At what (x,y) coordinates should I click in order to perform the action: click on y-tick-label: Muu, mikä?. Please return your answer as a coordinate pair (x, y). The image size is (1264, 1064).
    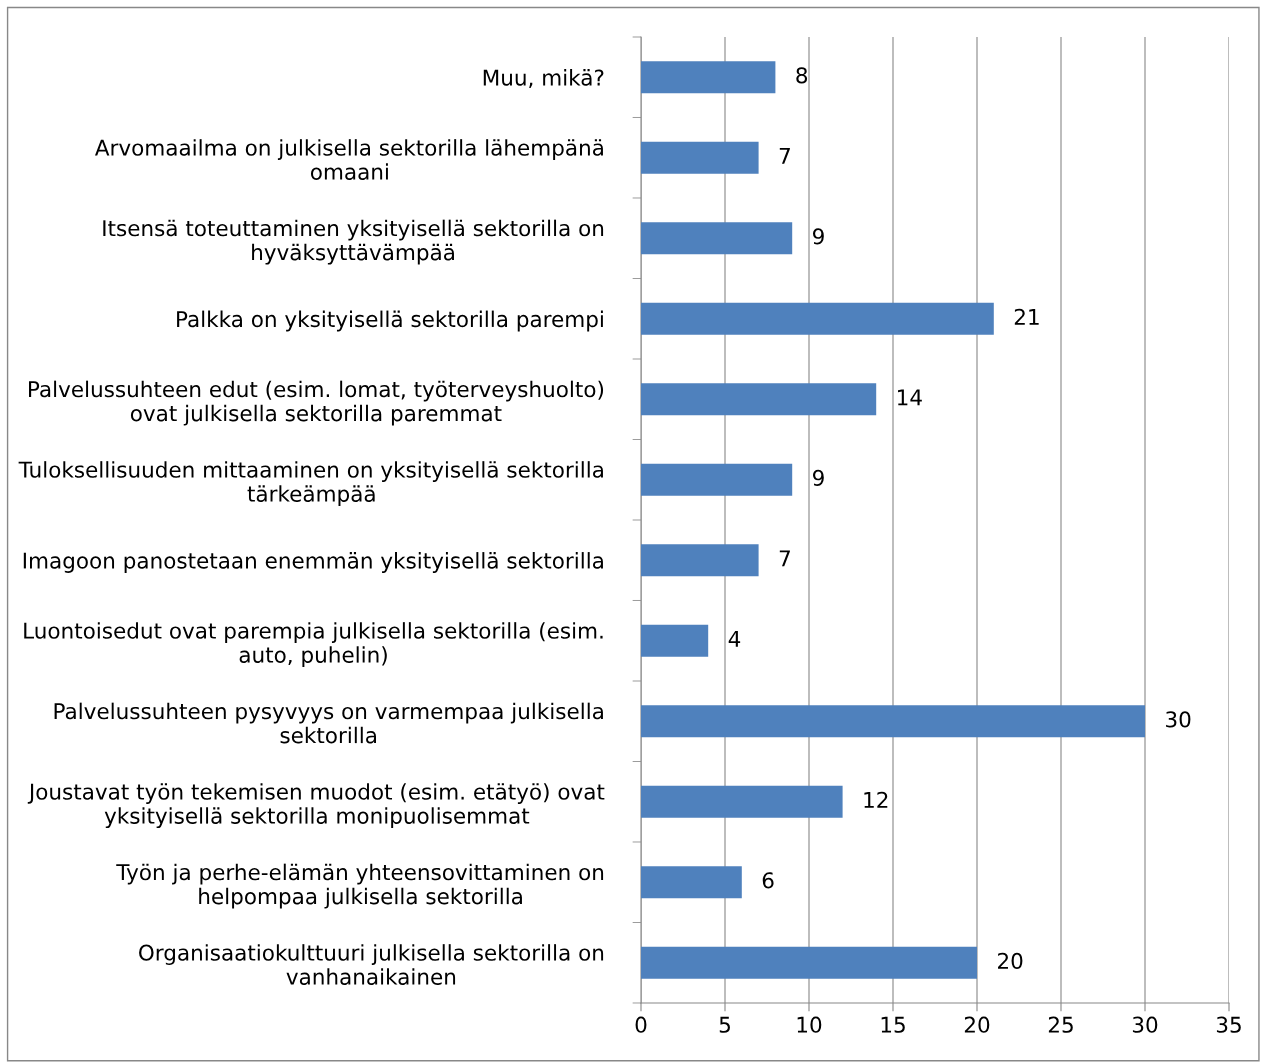
    Looking at the image, I should click on (543, 78).